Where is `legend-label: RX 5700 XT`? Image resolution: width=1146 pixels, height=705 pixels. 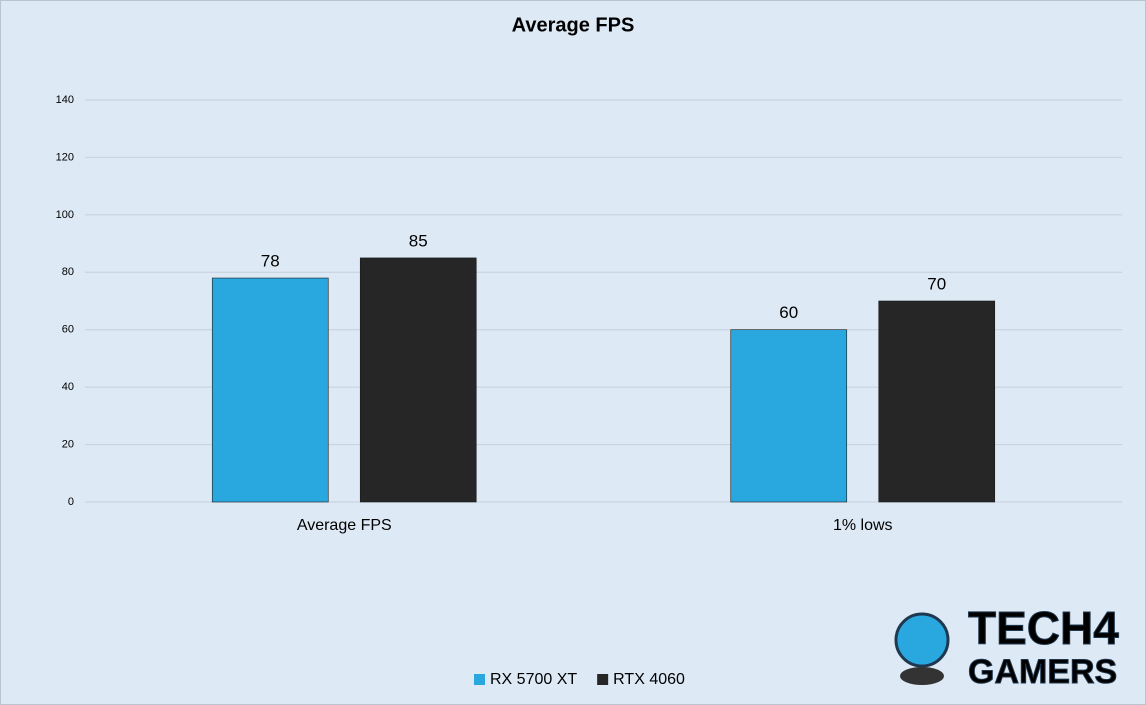 legend-label: RX 5700 XT is located at coordinates (533, 679).